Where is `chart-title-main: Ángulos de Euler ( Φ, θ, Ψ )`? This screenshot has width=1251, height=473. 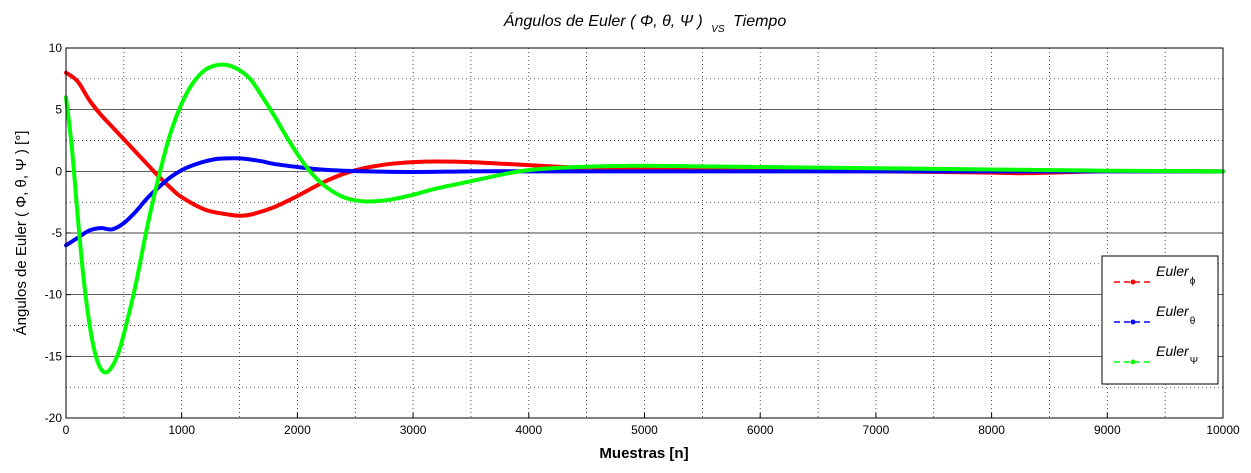
chart-title-main: Ángulos de Euler ( Φ, θ, Ψ ) is located at coordinates (603, 20).